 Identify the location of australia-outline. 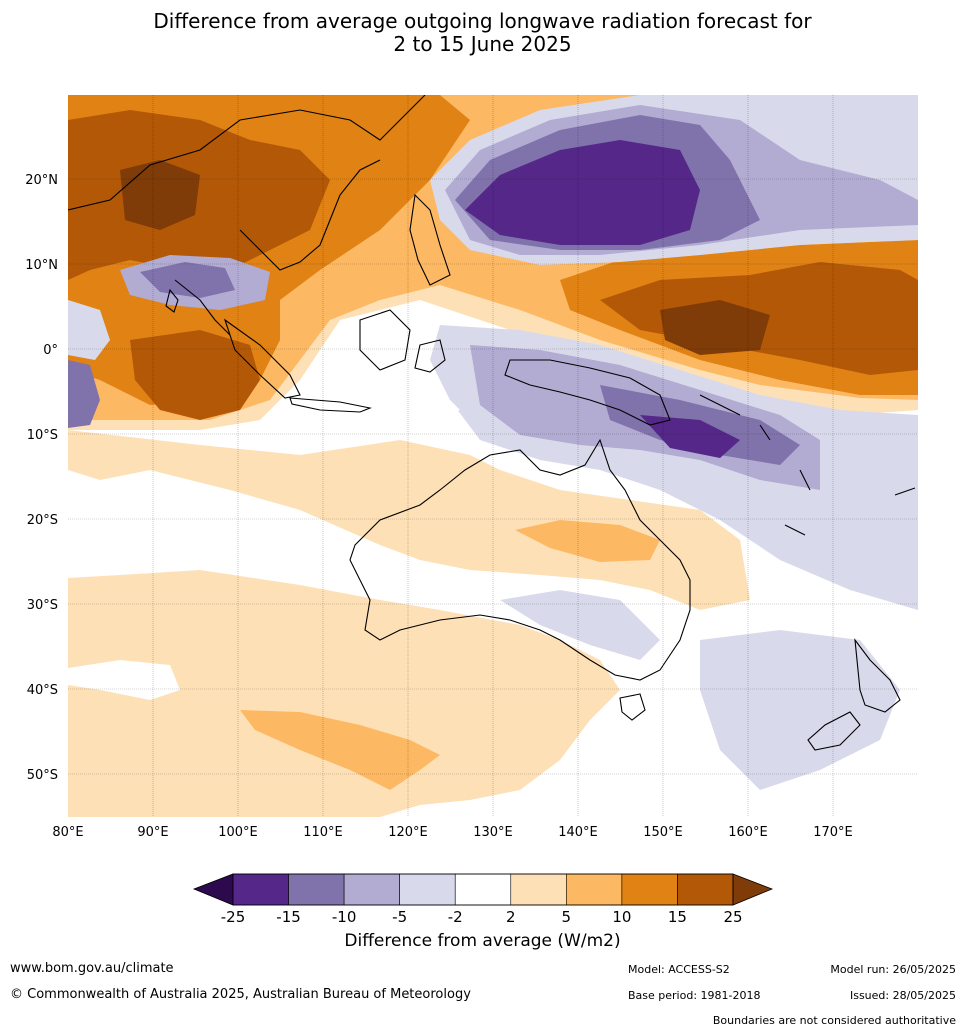
(520, 559).